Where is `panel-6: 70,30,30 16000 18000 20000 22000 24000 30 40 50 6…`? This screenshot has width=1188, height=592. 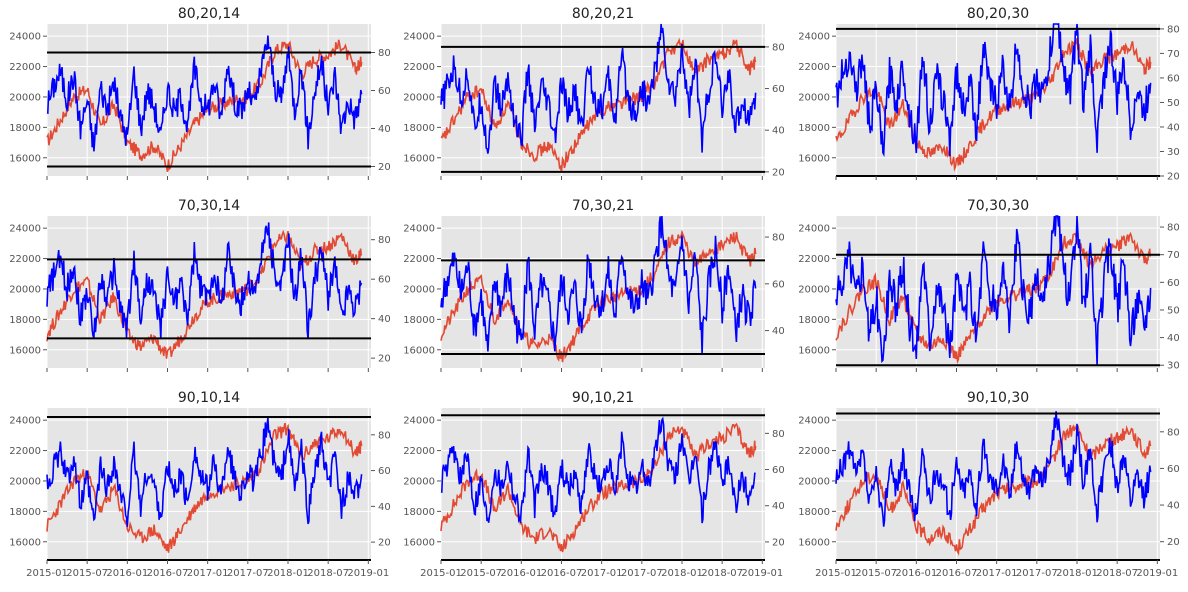
panel-6: 70,30,30 16000 18000 20000 22000 24000 30 40 50 6… is located at coordinates (989, 285).